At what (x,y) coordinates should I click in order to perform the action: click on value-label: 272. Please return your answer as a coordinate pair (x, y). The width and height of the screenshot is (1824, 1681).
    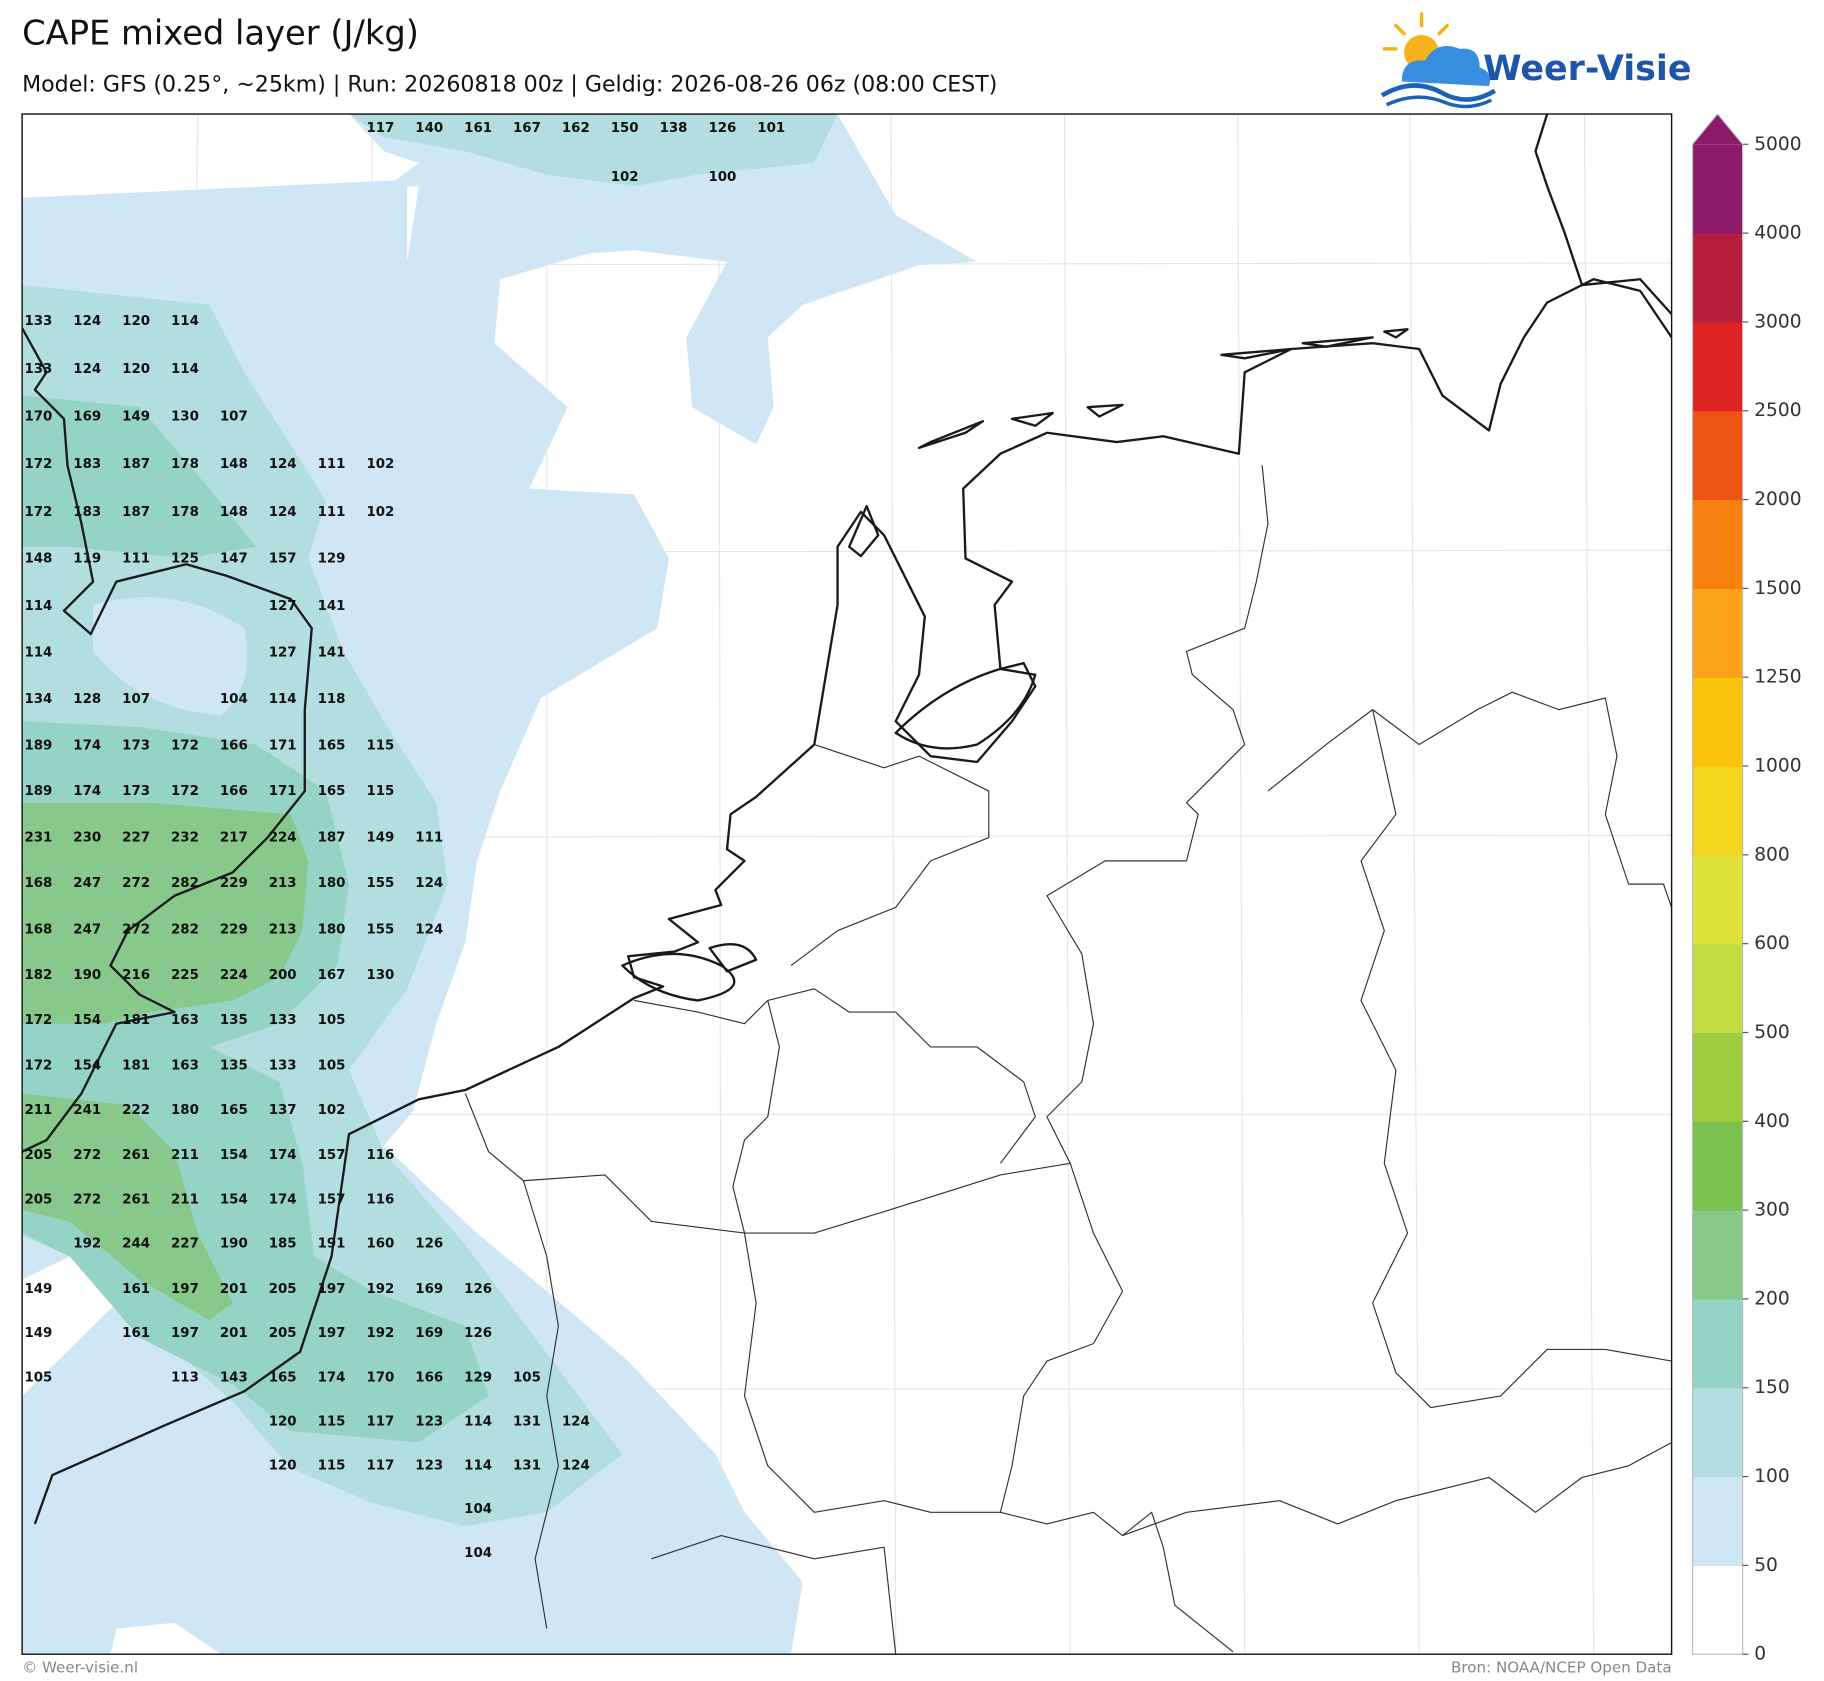
    Looking at the image, I should click on (136, 883).